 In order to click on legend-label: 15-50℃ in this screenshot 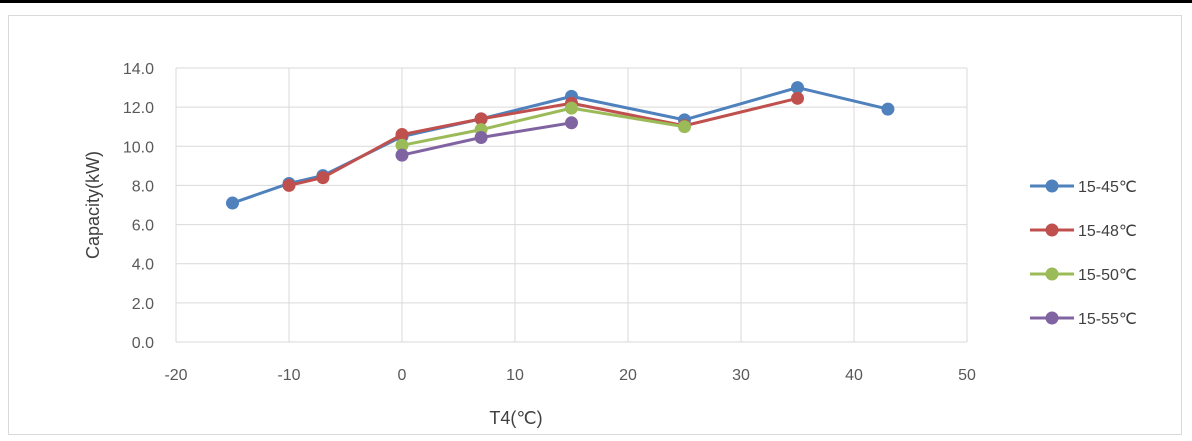, I will do `click(1107, 275)`.